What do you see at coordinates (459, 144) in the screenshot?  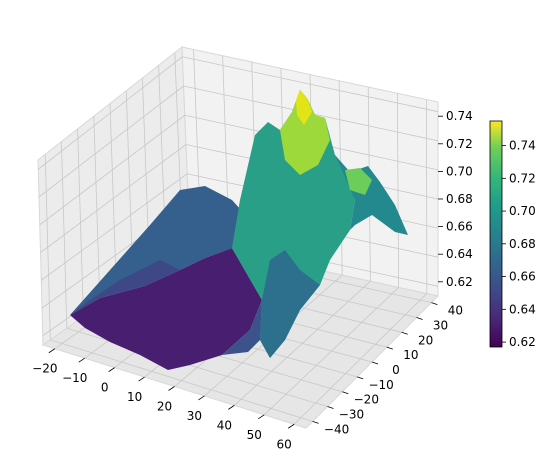 I see `z-tick-label: 0.72` at bounding box center [459, 144].